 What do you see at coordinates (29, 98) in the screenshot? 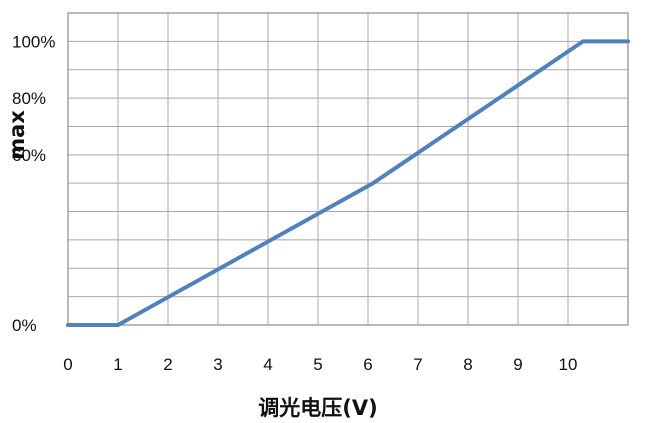
I see `y-tick-label: 80%` at bounding box center [29, 98].